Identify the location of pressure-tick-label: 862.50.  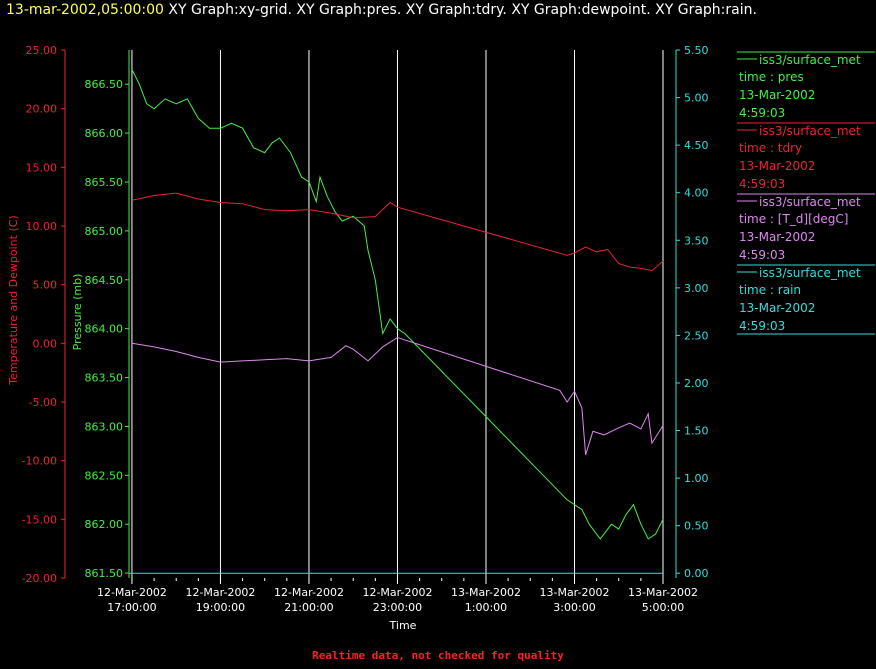
(104, 475).